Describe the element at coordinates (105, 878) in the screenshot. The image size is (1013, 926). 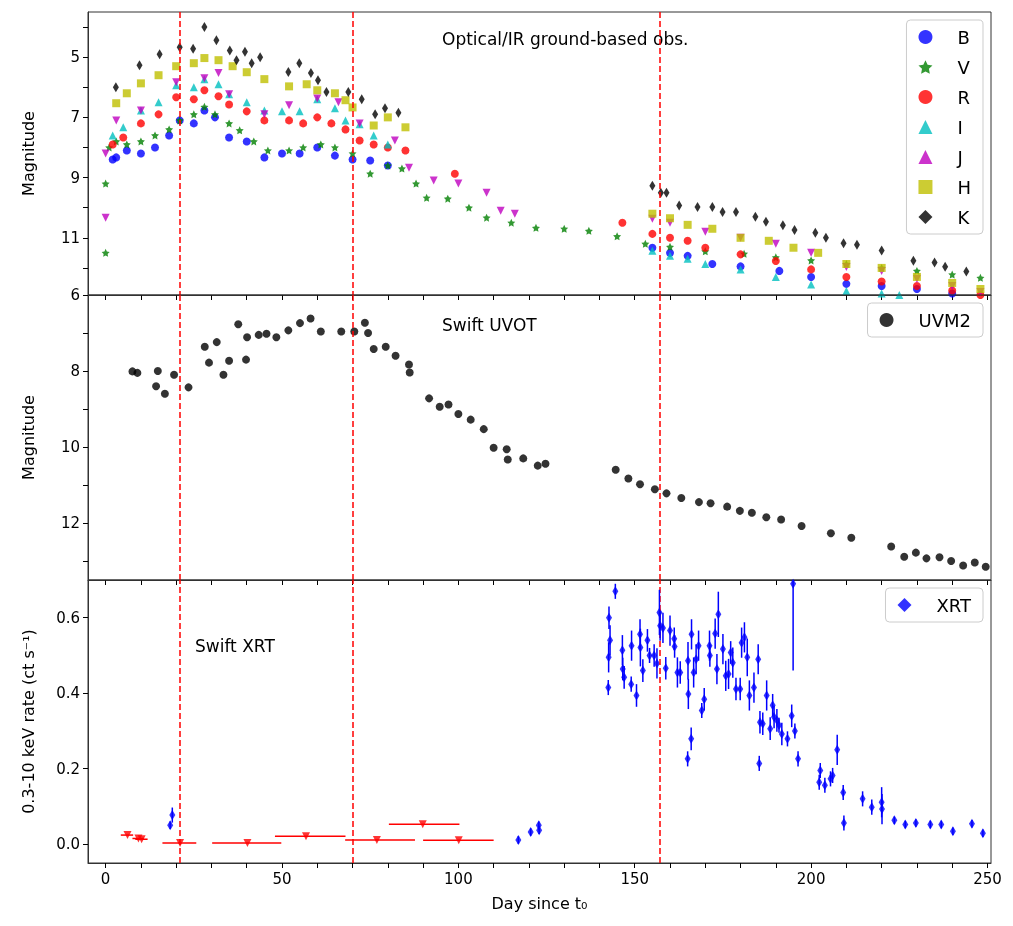
I see `x-tick-label: 0` at that location.